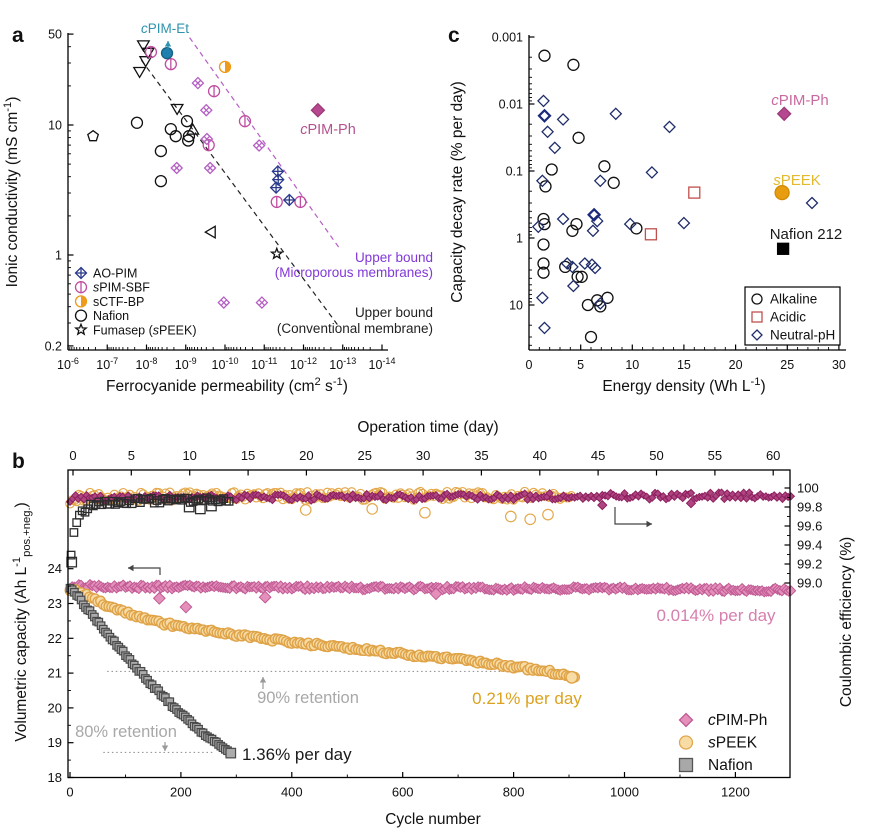  What do you see at coordinates (18, 461) in the screenshot?
I see `panel-b-label: b` at bounding box center [18, 461].